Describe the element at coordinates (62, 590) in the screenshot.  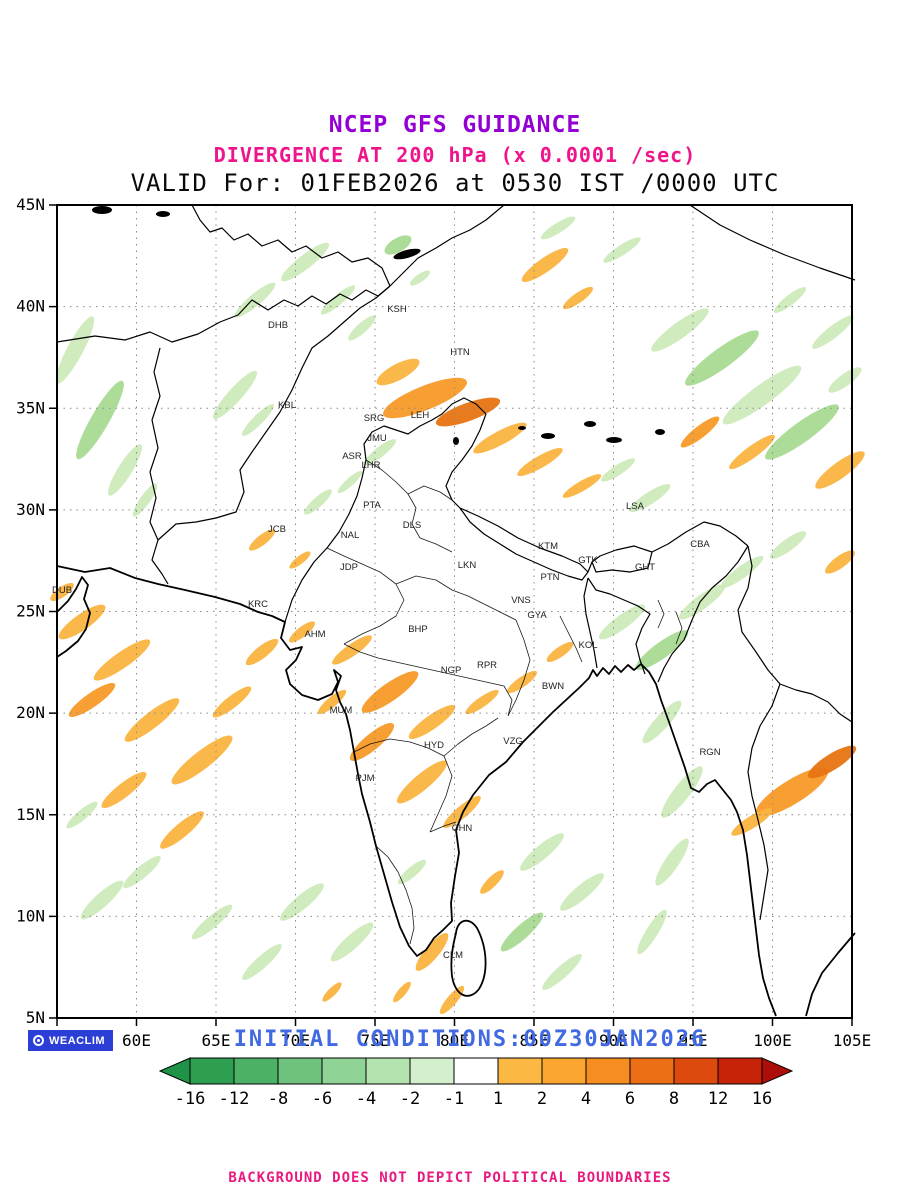
I see `svg-text: DUB` at that location.